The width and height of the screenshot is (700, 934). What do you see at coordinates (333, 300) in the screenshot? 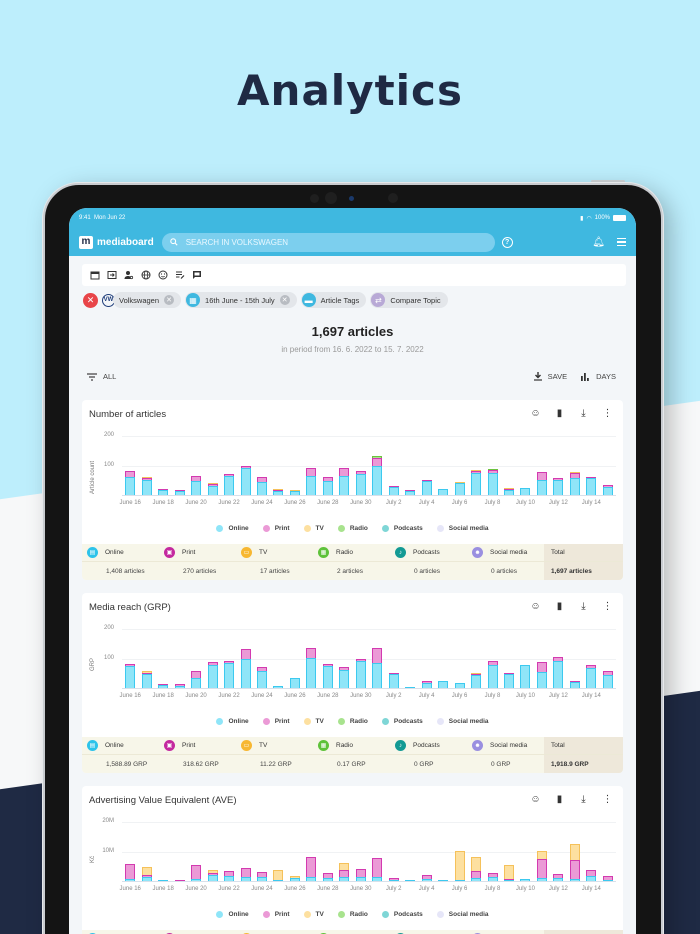
I see `chip-article-tags: ▬ Article Tags` at bounding box center [333, 300].